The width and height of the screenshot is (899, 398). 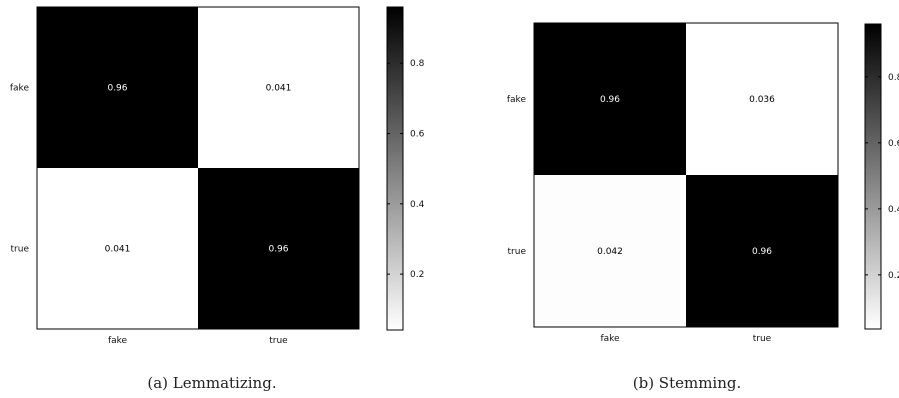 What do you see at coordinates (687, 383) in the screenshot?
I see `caption-stemming: (b) Stemming.` at bounding box center [687, 383].